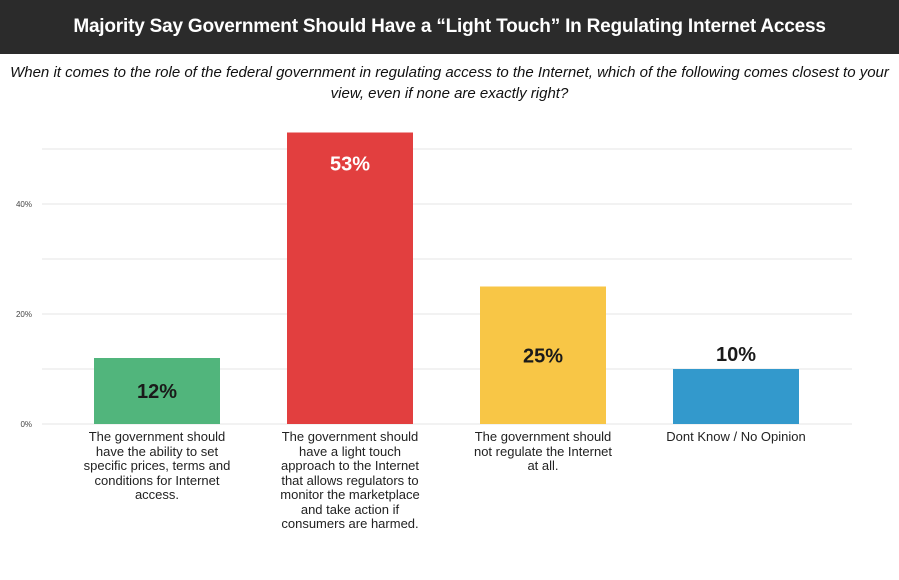 The height and width of the screenshot is (580, 899). I want to click on data-label: 10%, so click(736, 355).